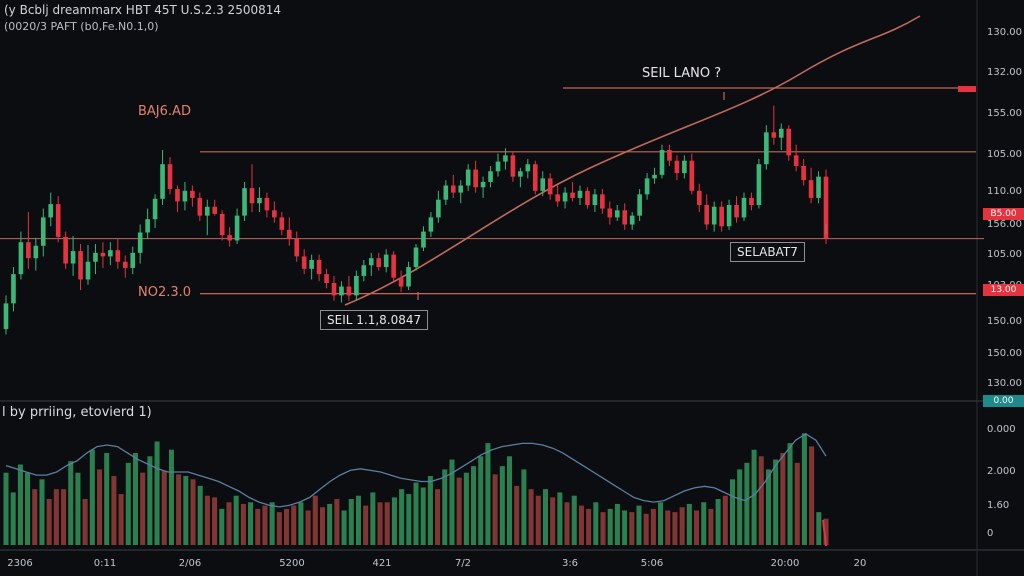  What do you see at coordinates (77, 412) in the screenshot?
I see `indicator-title: l by prriing, etovierd 1)` at bounding box center [77, 412].